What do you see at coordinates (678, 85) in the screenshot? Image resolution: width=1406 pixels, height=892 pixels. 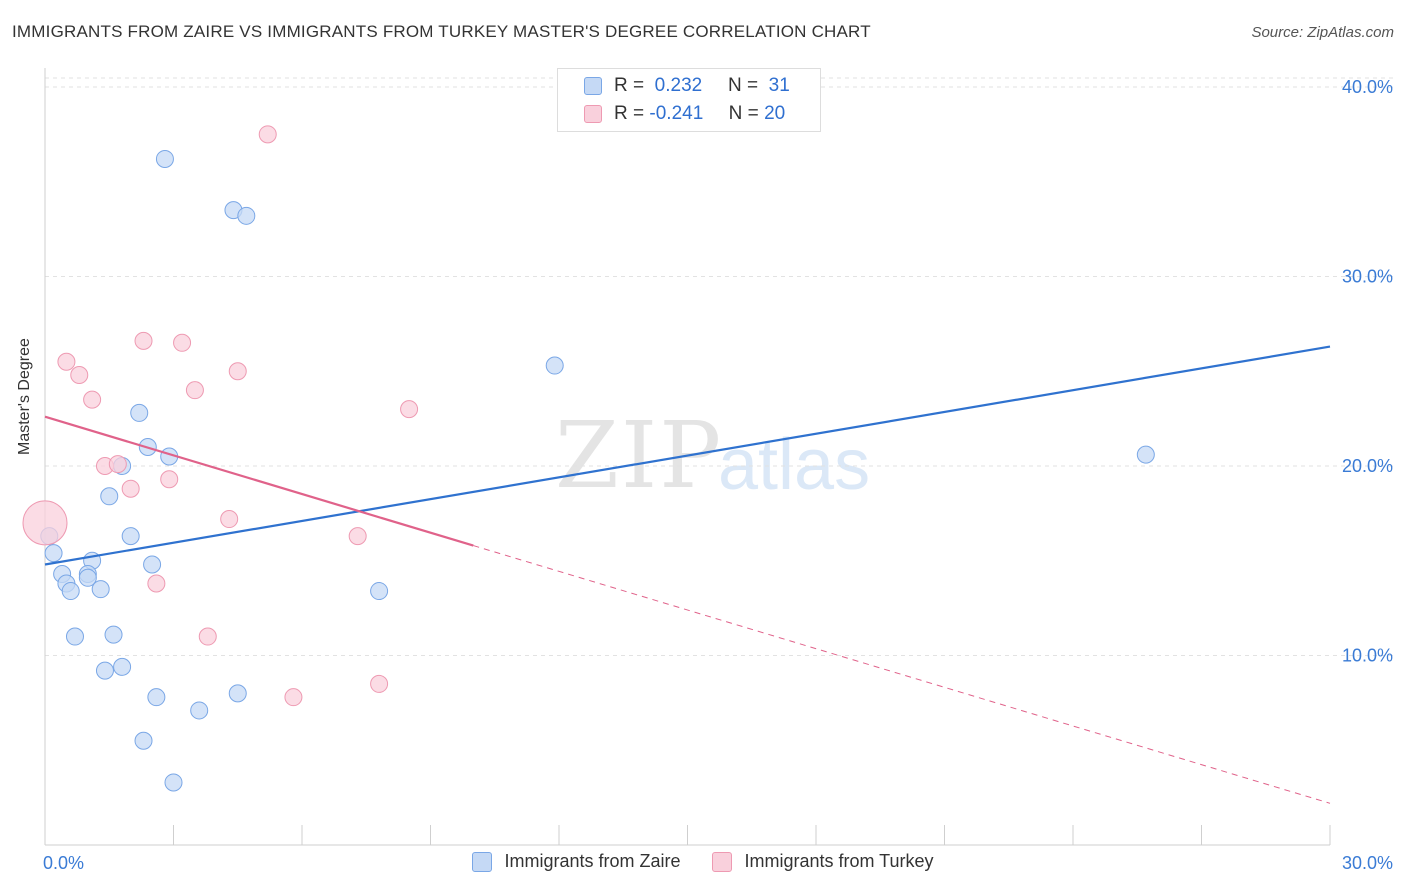 I see `legend-r-value: 0.232` at bounding box center [678, 85].